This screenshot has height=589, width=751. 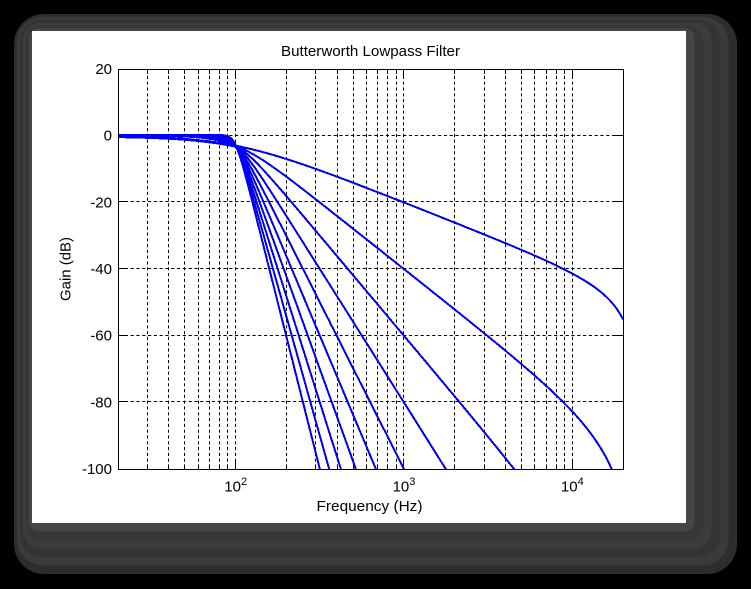 What do you see at coordinates (370, 51) in the screenshot?
I see `svg-text: Butterworth Lowpass Filter` at bounding box center [370, 51].